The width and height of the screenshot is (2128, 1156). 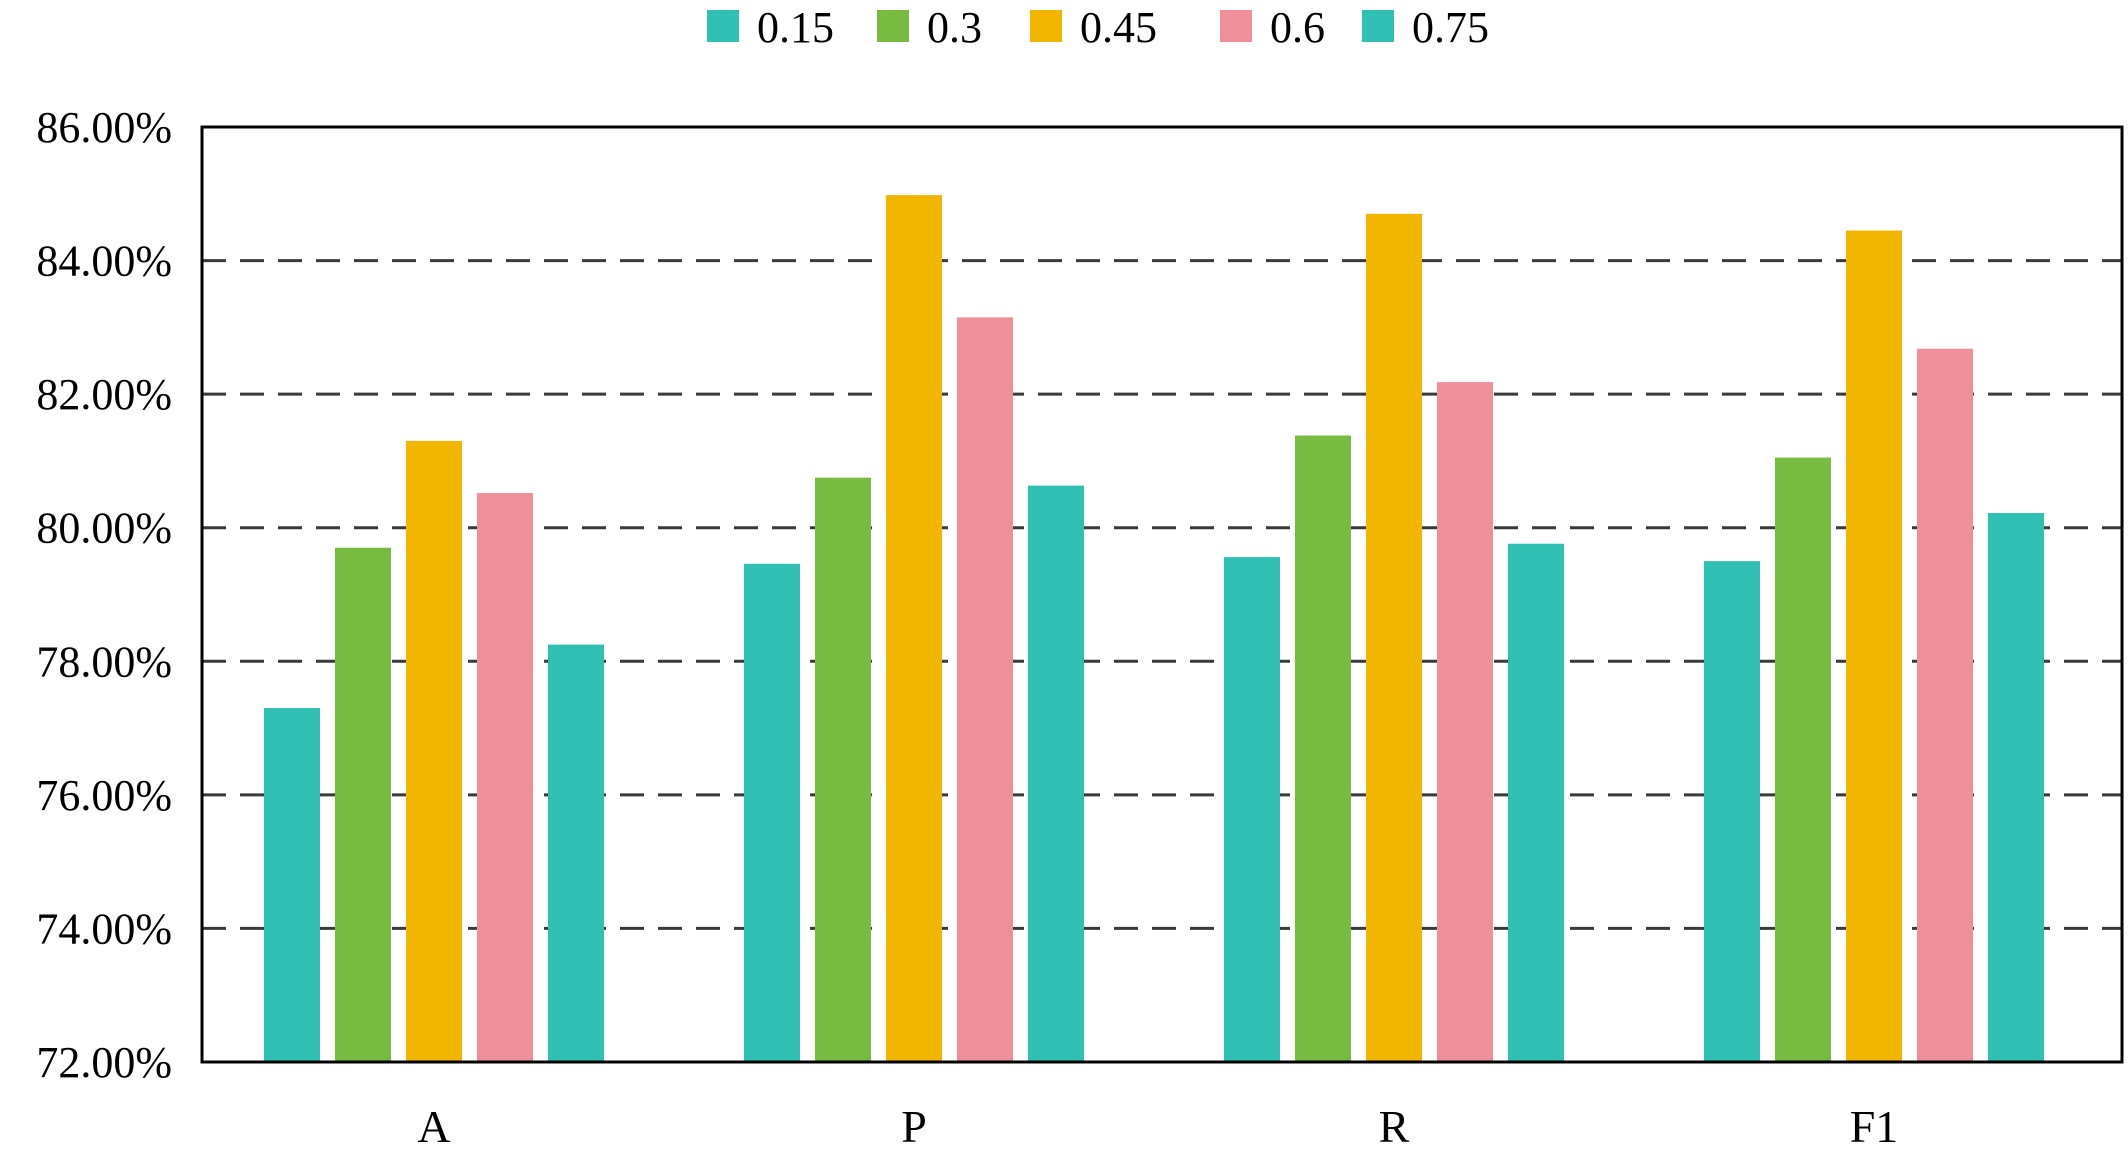 What do you see at coordinates (505, 777) in the screenshot?
I see `bar-A-0.6` at bounding box center [505, 777].